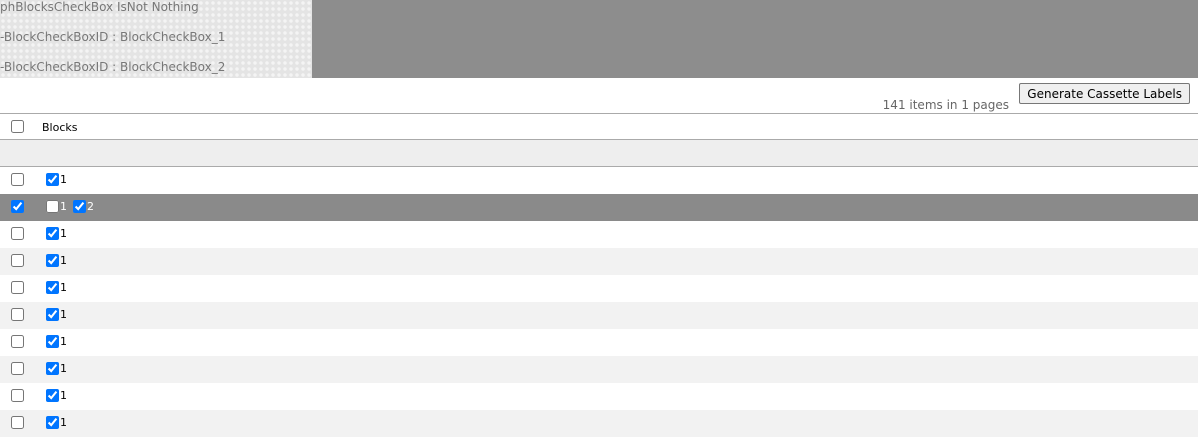 The height and width of the screenshot is (437, 1198). Describe the element at coordinates (60, 127) in the screenshot. I see `column-header: Blocks` at that location.